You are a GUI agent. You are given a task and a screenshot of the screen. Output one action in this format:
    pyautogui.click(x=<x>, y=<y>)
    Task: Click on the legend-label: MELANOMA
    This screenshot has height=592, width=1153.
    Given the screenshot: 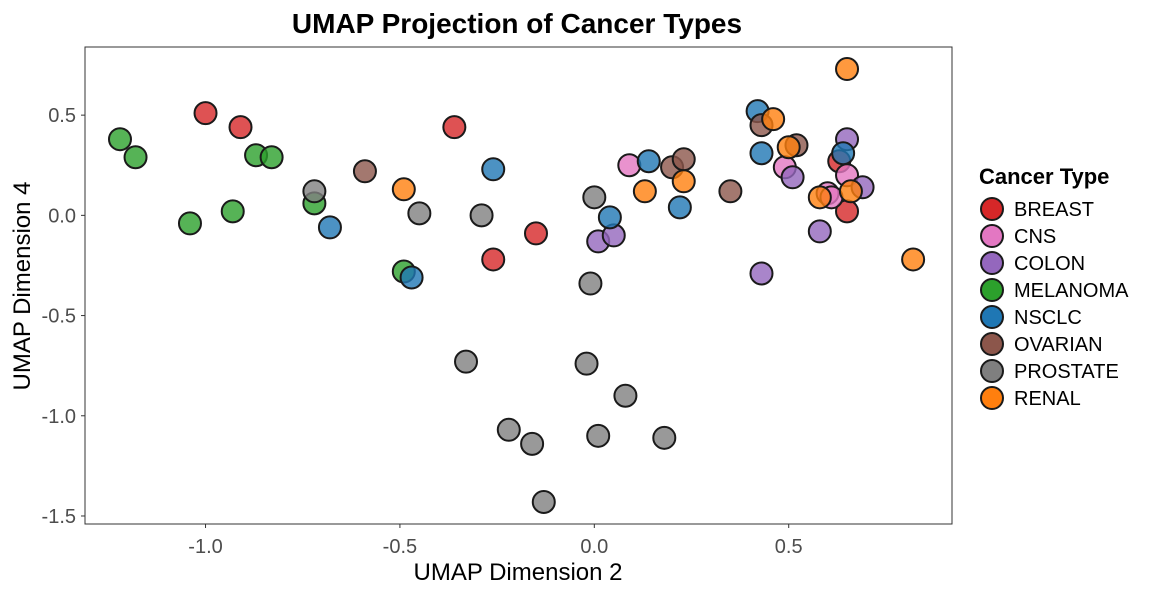 What is the action you would take?
    pyautogui.click(x=1071, y=291)
    